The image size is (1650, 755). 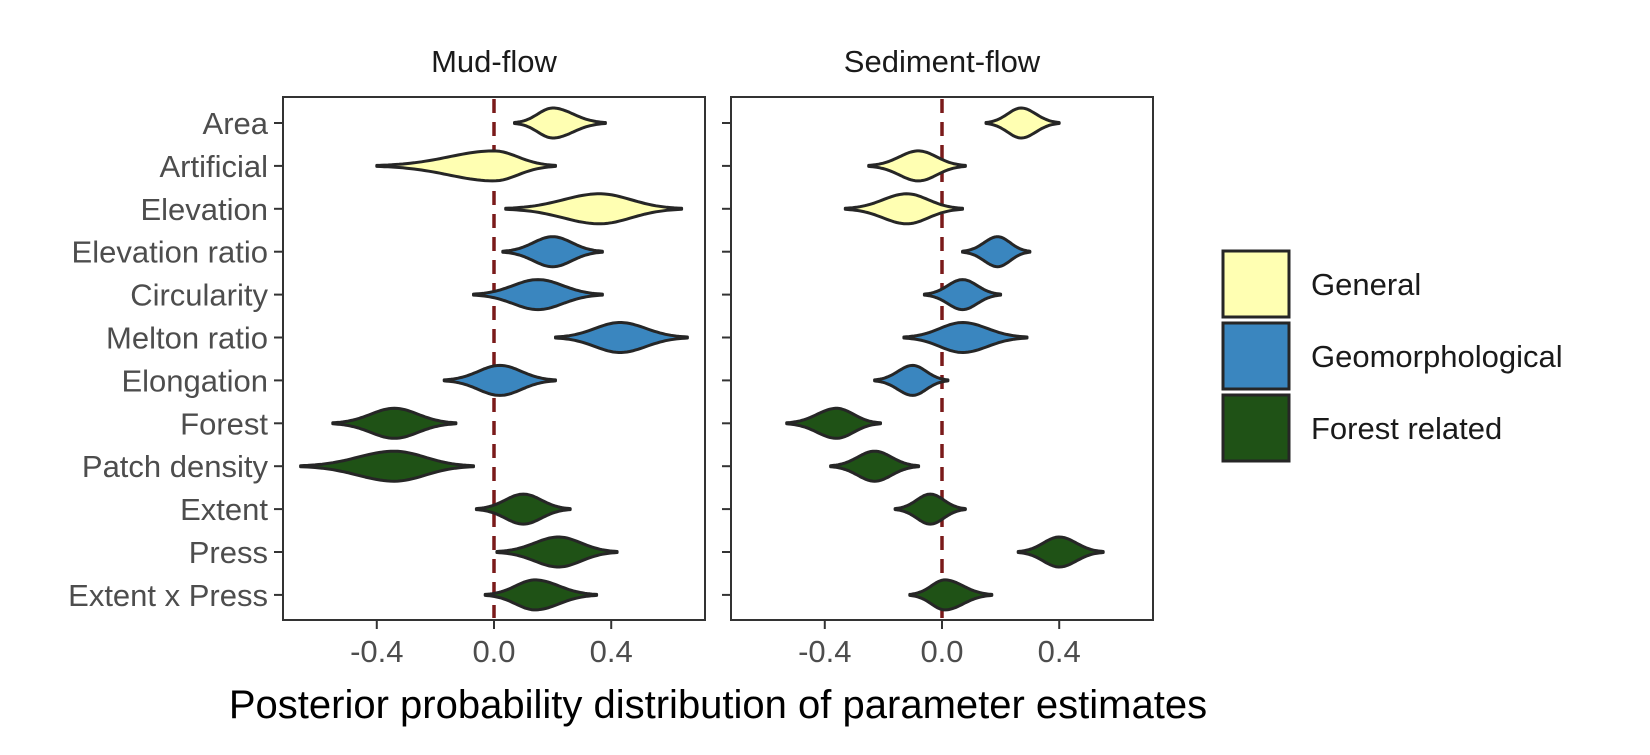 What do you see at coordinates (224, 423) in the screenshot?
I see `y-tick-label-forest: Forest` at bounding box center [224, 423].